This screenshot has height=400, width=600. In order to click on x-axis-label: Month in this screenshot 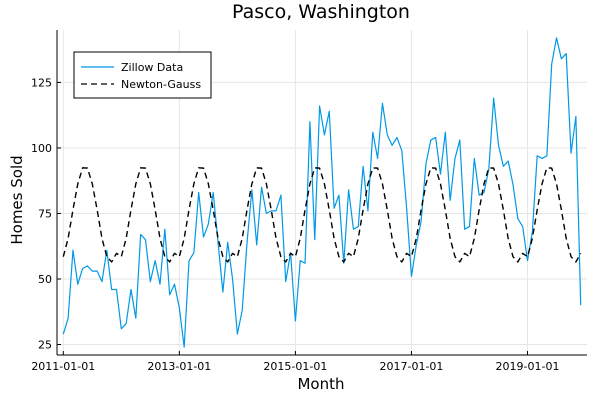, I will do `click(320, 384)`.